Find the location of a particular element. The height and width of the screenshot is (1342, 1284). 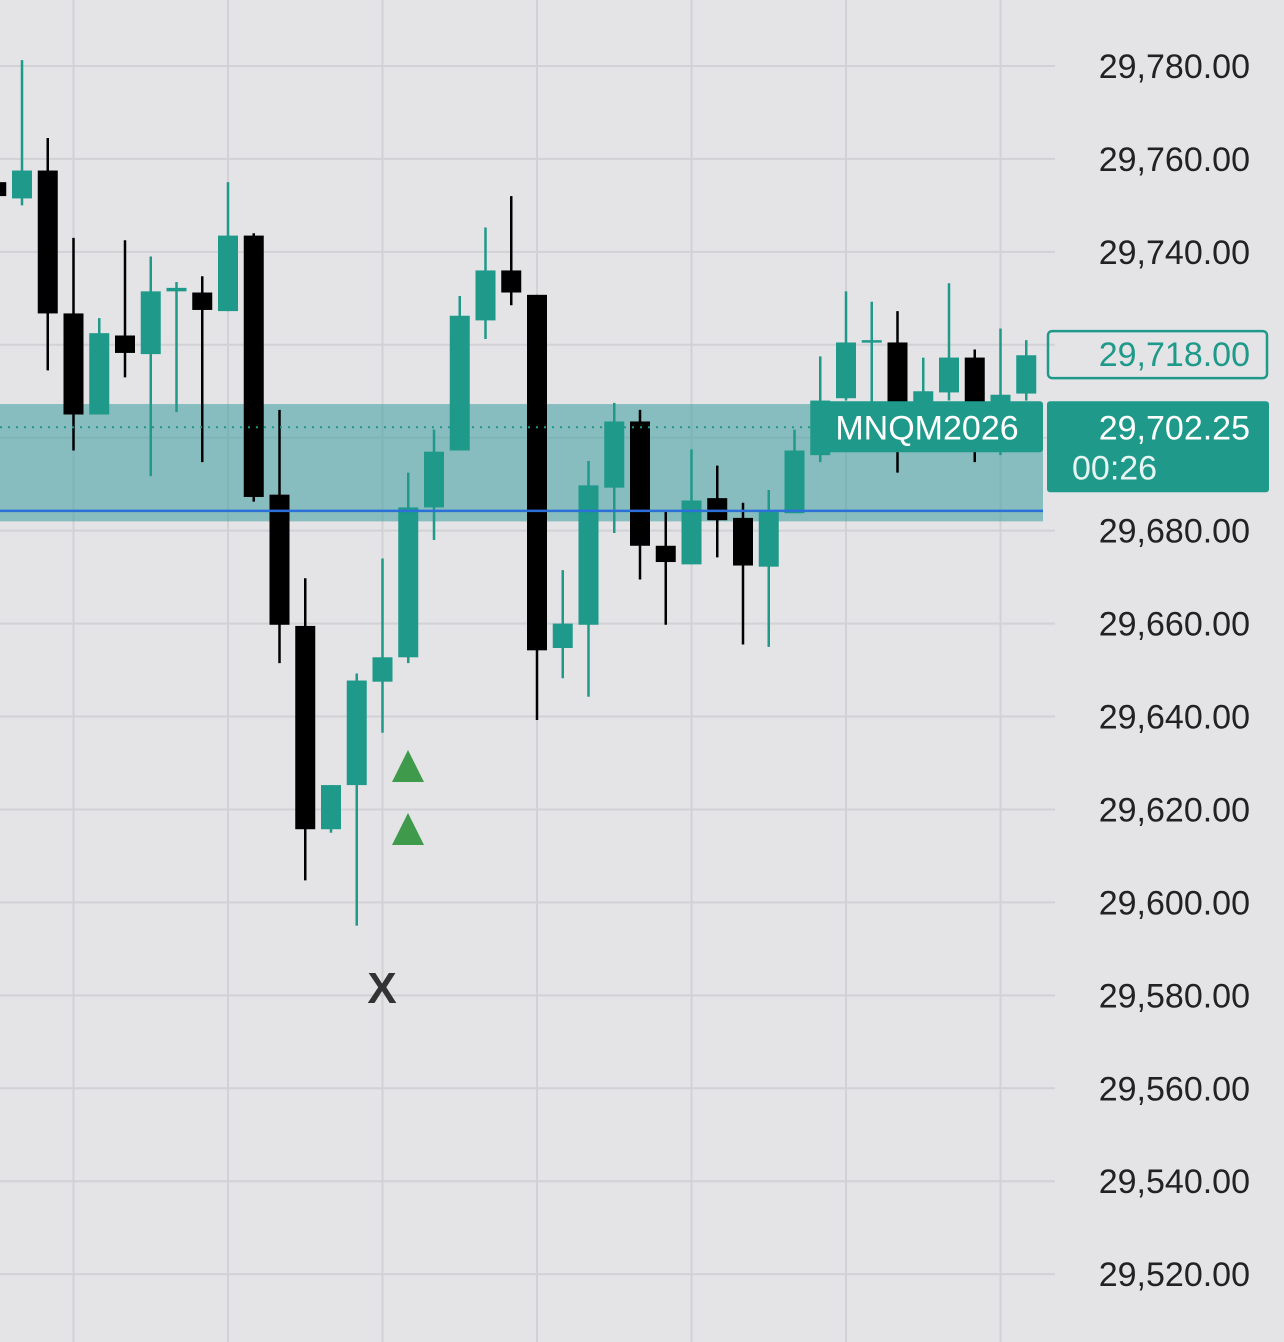

y-tick-label: 29,660.00 is located at coordinates (1174, 625).